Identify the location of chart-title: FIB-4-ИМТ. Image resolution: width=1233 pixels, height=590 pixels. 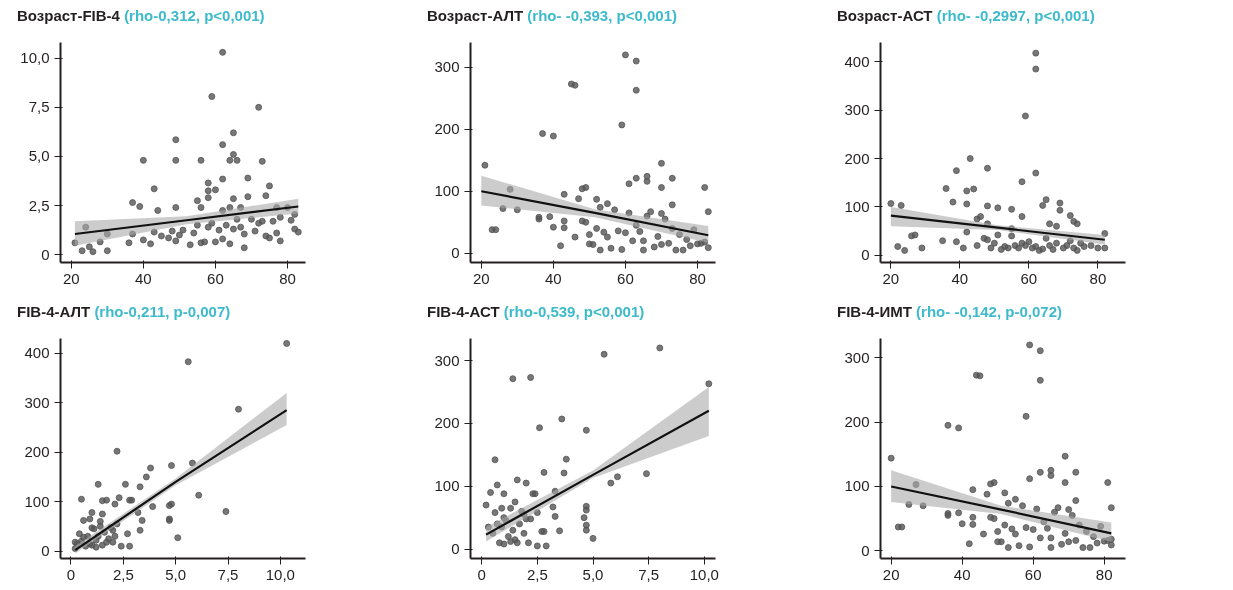
(874, 311).